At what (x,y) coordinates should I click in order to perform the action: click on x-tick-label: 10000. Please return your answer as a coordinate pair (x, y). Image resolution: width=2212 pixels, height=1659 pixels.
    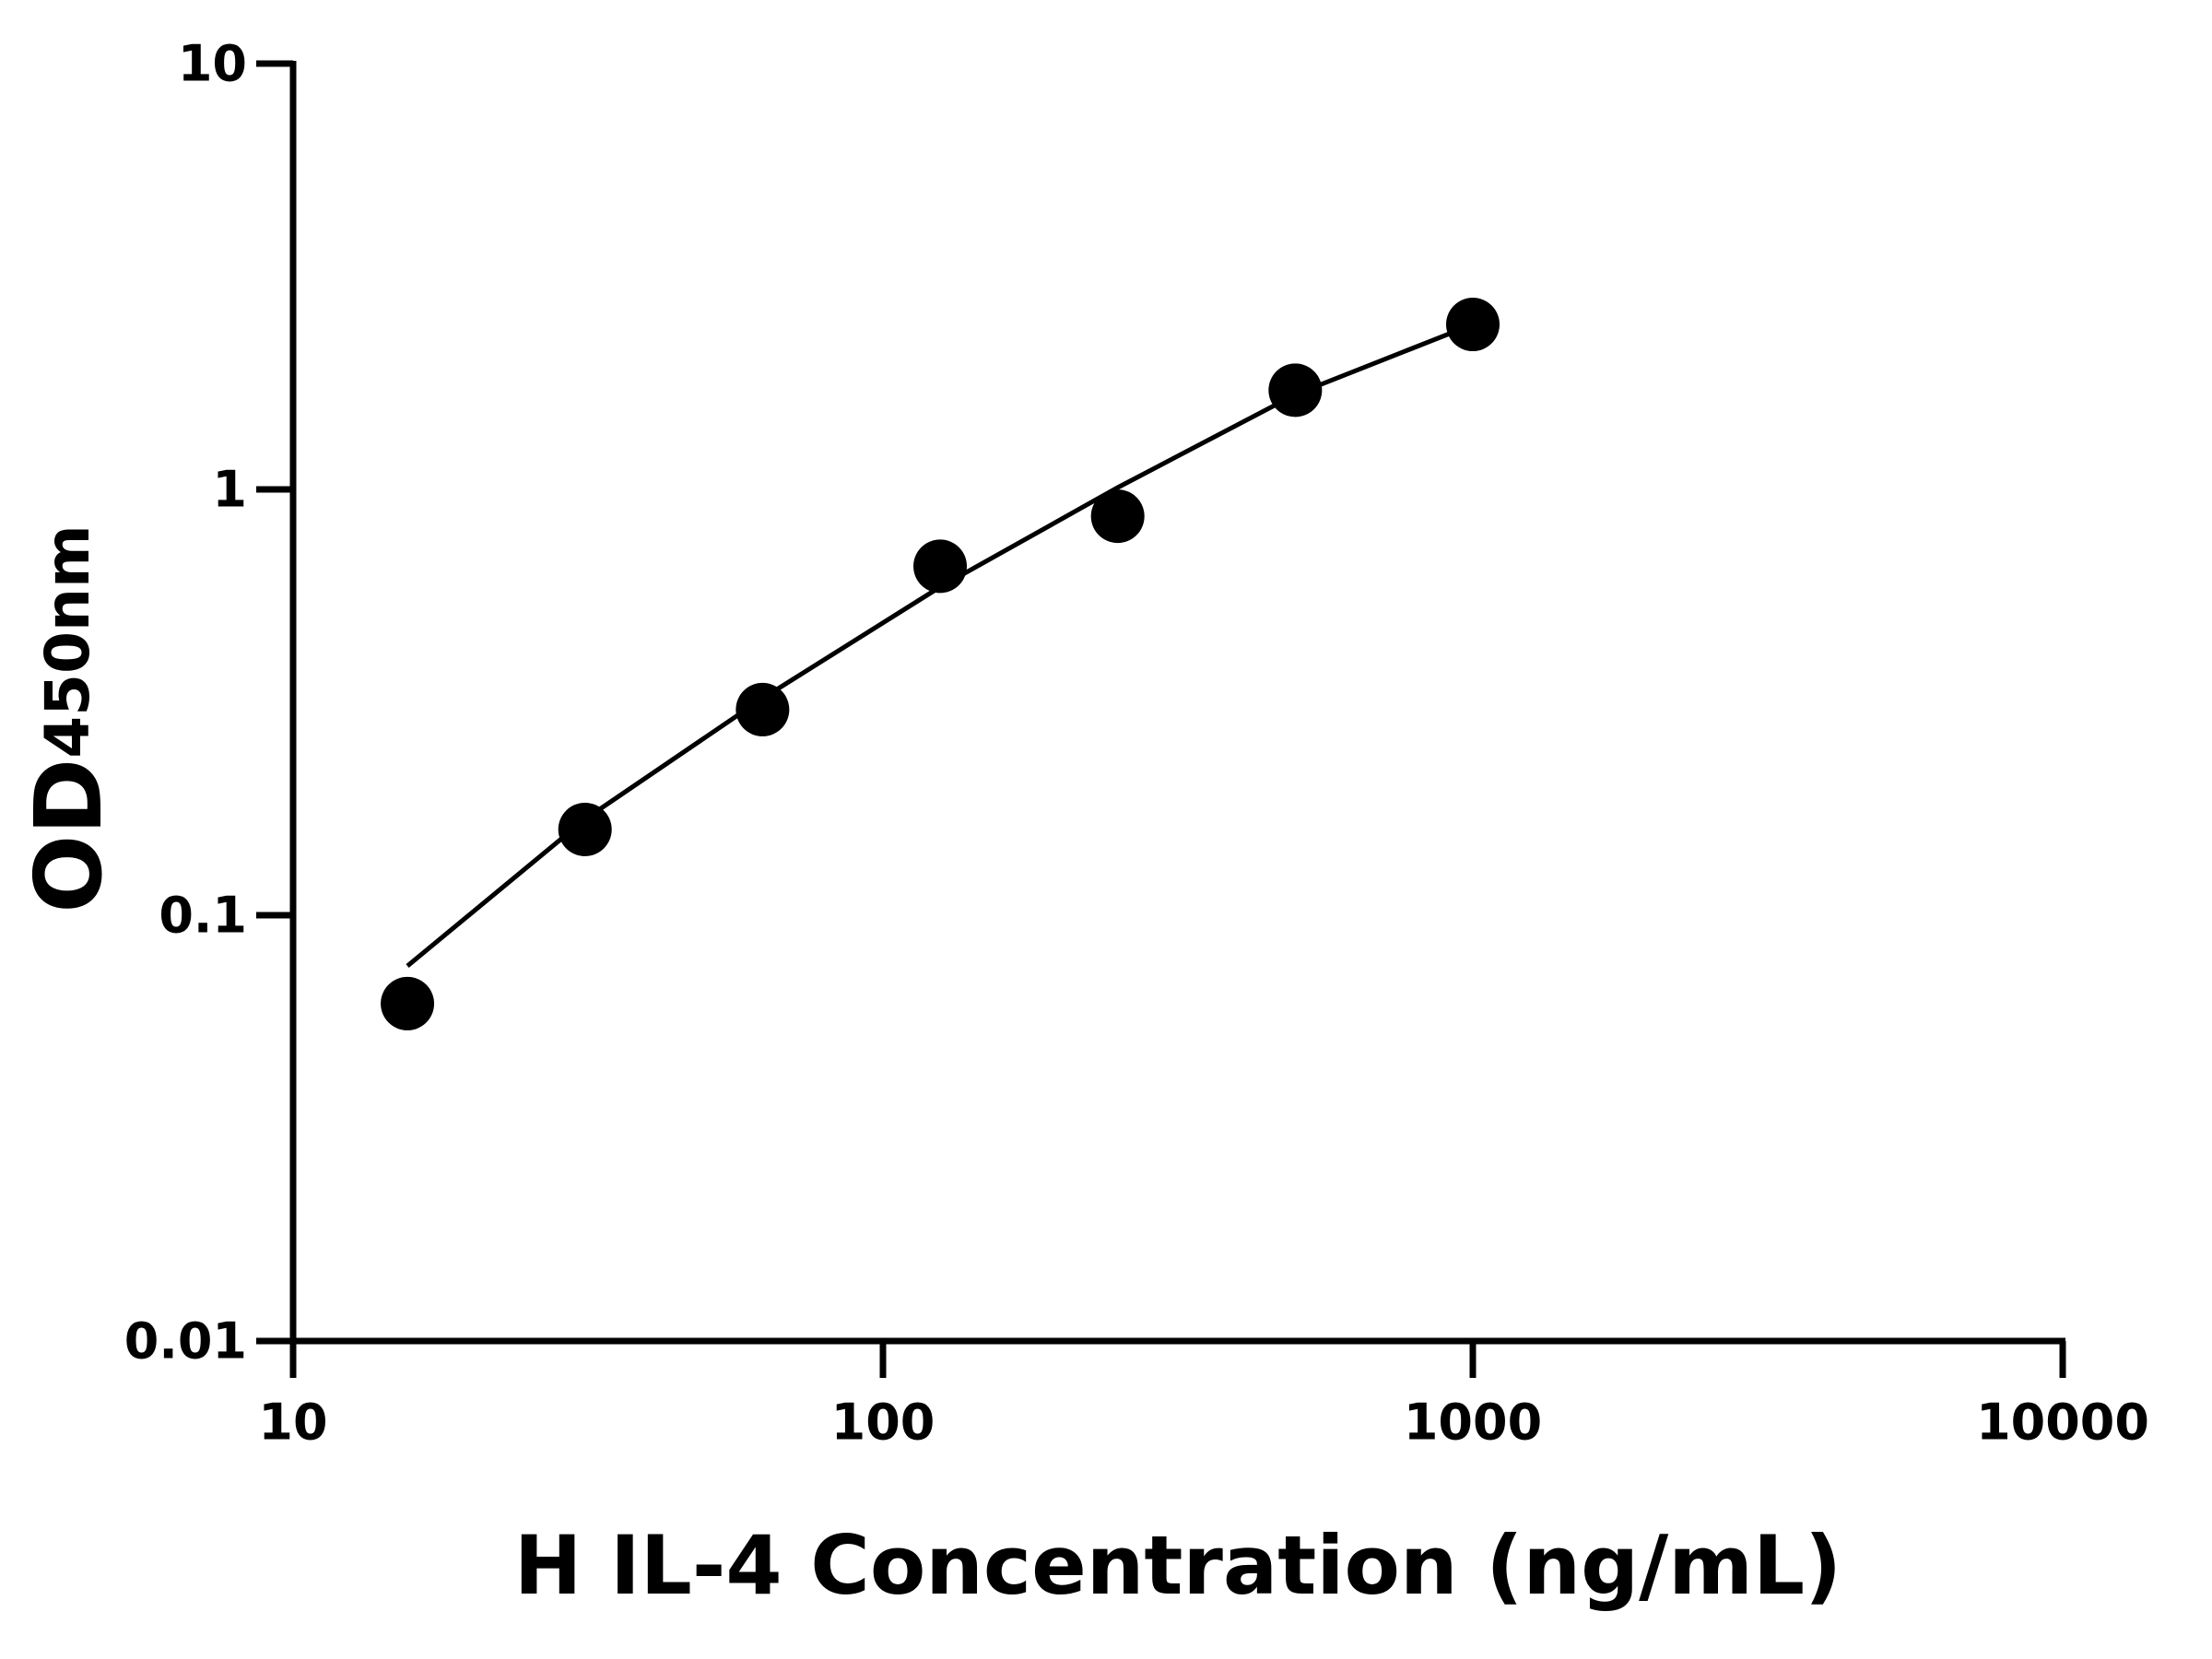
    Looking at the image, I should click on (2062, 1423).